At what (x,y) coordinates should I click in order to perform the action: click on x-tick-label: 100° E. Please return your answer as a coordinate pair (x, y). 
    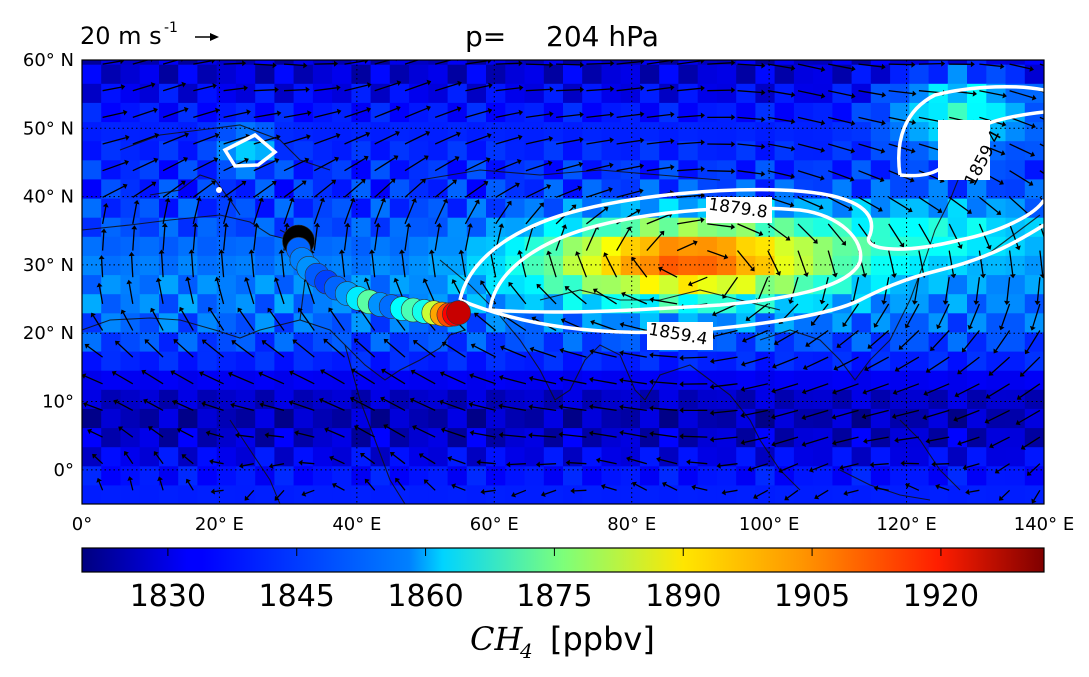
    Looking at the image, I should click on (769, 524).